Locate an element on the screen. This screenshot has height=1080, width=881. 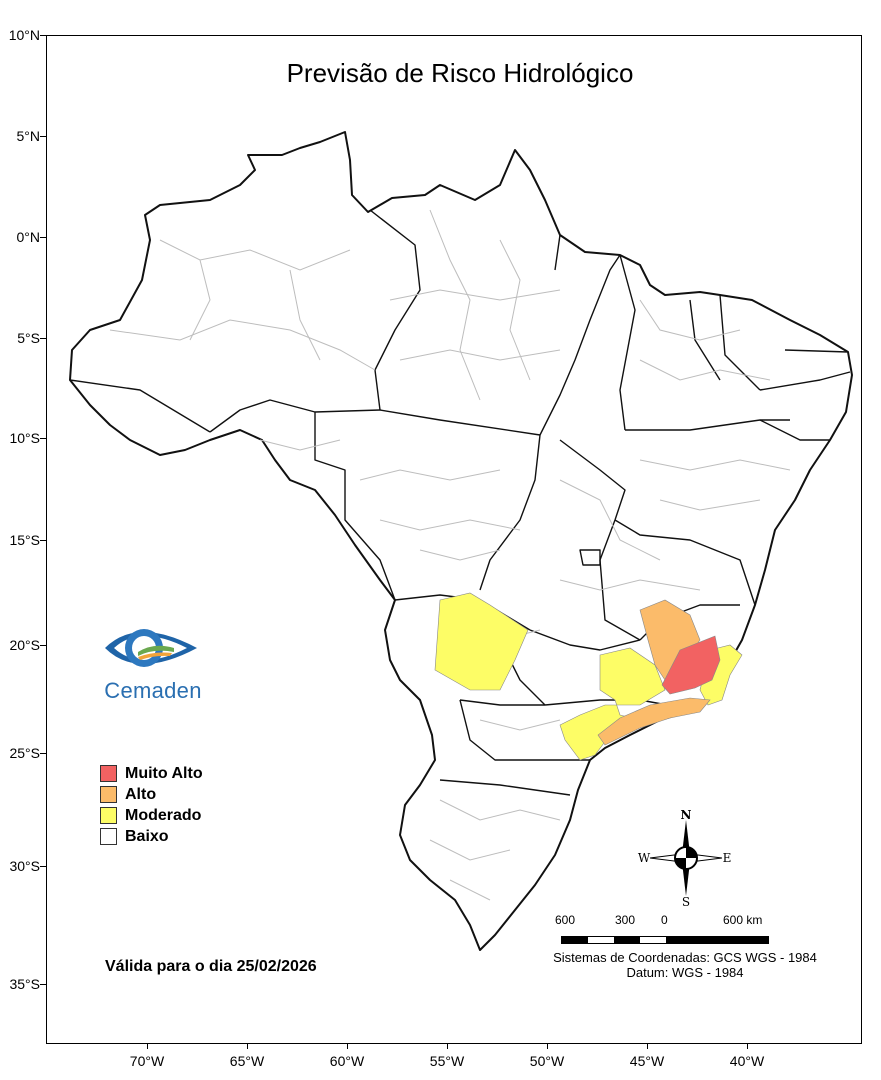
legend-label: Baixo is located at coordinates (147, 836).